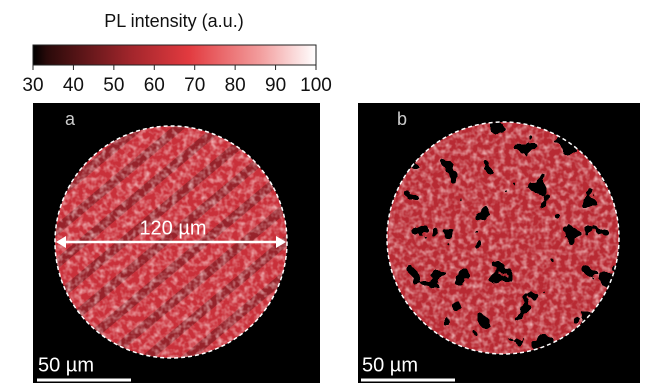 This screenshot has height=383, width=655. Describe the element at coordinates (73, 85) in the screenshot. I see `tick-label: 40` at that location.